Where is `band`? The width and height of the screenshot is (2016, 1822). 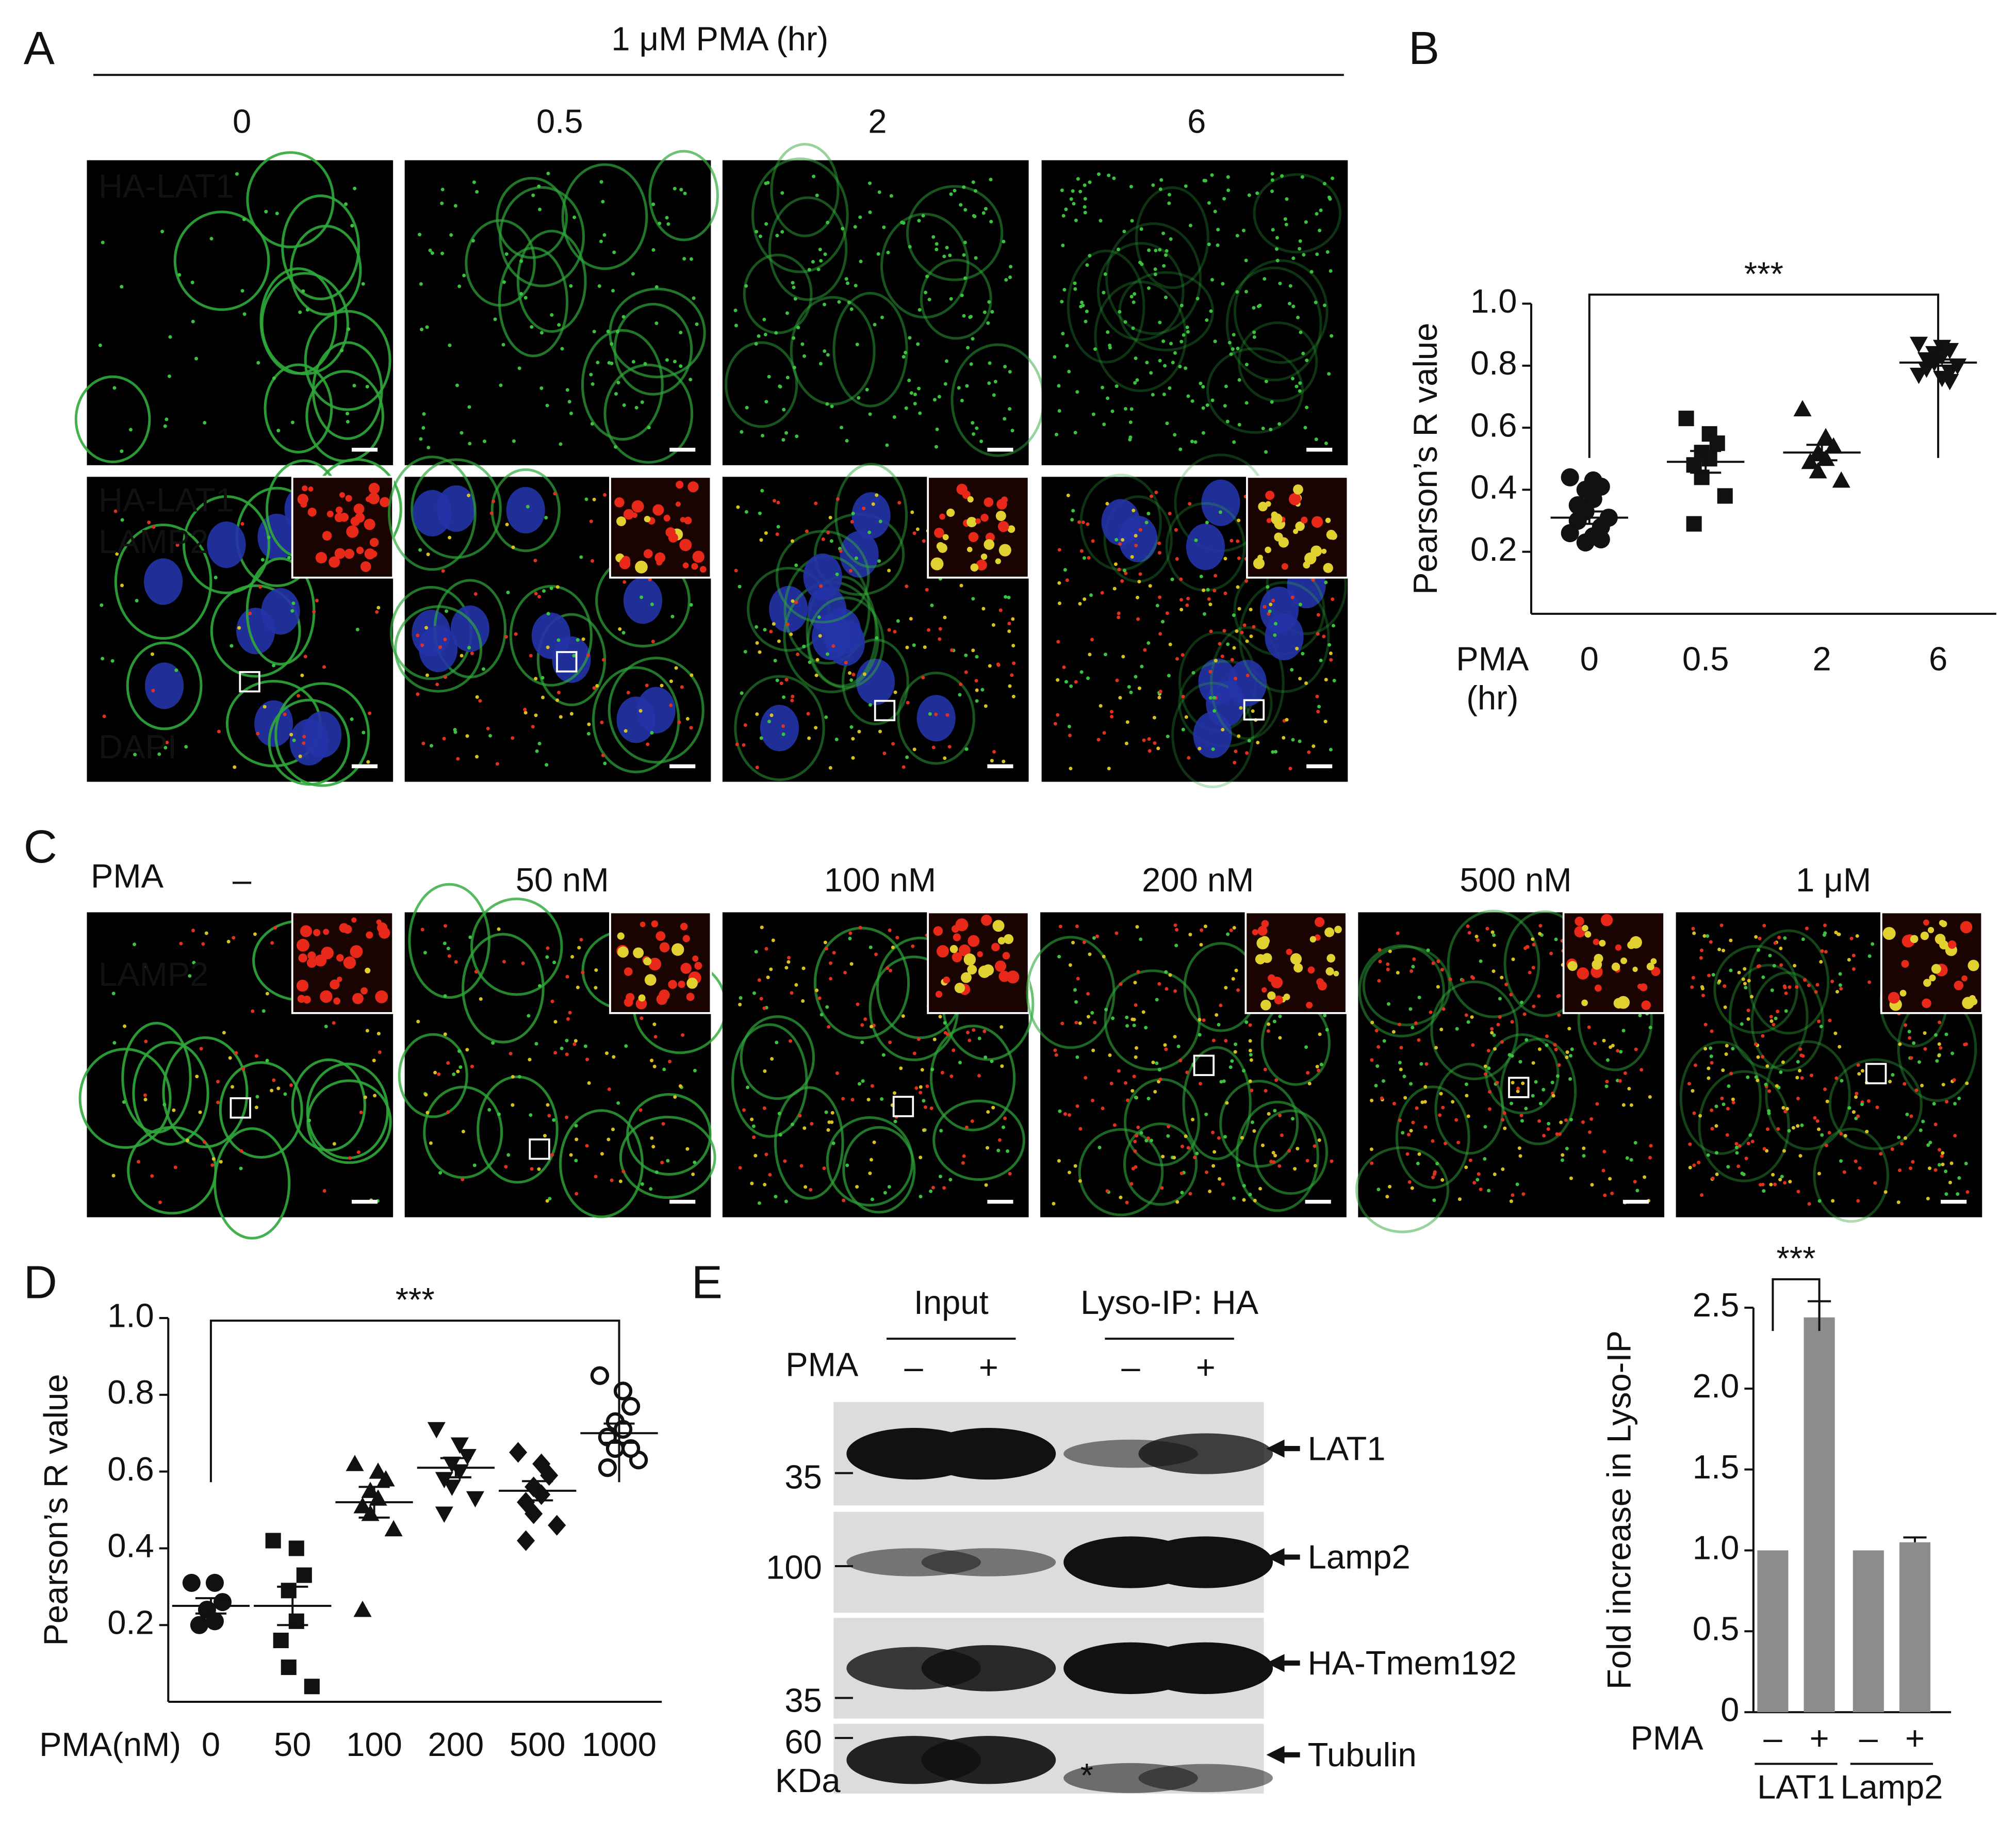 band is located at coordinates (988, 1453).